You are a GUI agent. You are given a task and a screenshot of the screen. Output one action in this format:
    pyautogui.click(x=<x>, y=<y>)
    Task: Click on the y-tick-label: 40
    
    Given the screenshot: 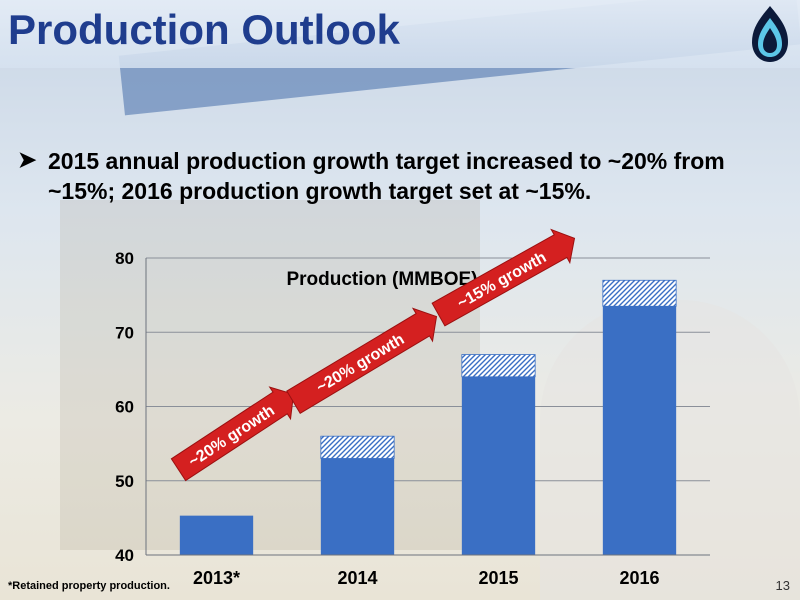 What is the action you would take?
    pyautogui.click(x=124, y=555)
    